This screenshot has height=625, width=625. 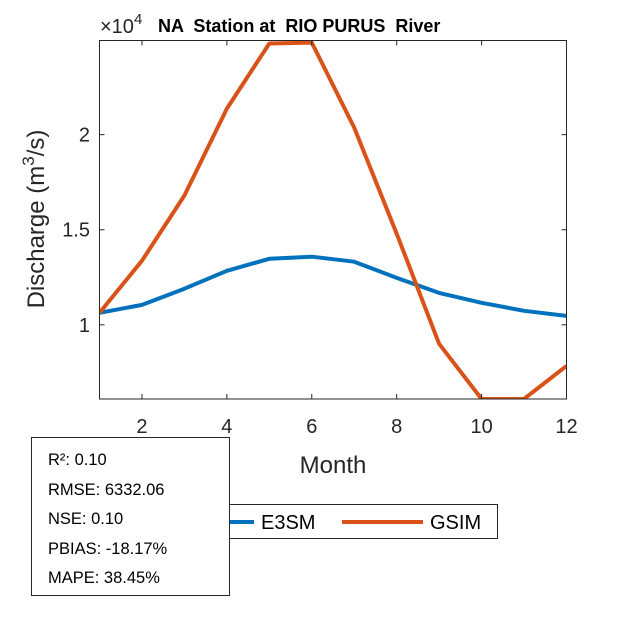 What do you see at coordinates (455, 523) in the screenshot?
I see `legend-label-gsim: GSIM` at bounding box center [455, 523].